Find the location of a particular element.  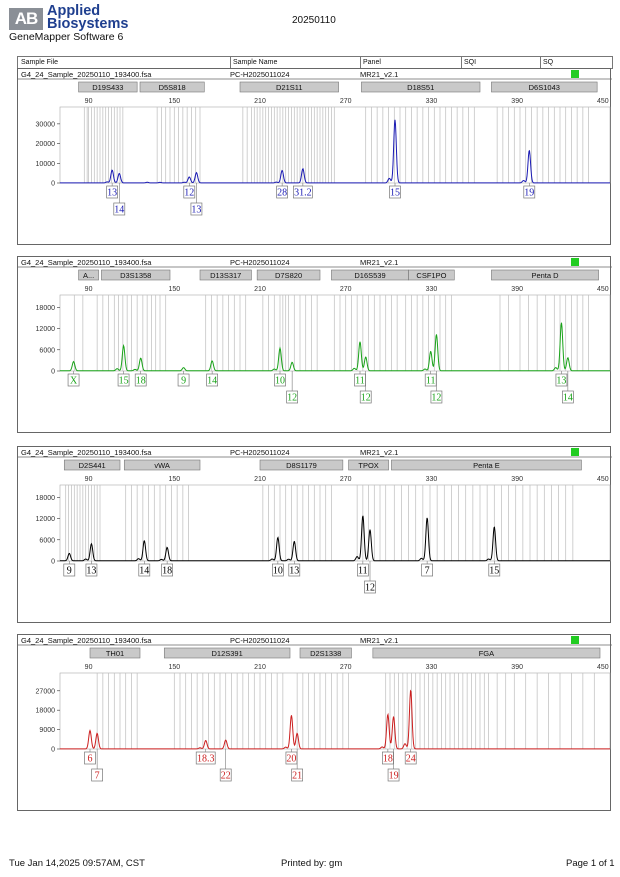

y-tick-label: 9000 is located at coordinates (47, 730).